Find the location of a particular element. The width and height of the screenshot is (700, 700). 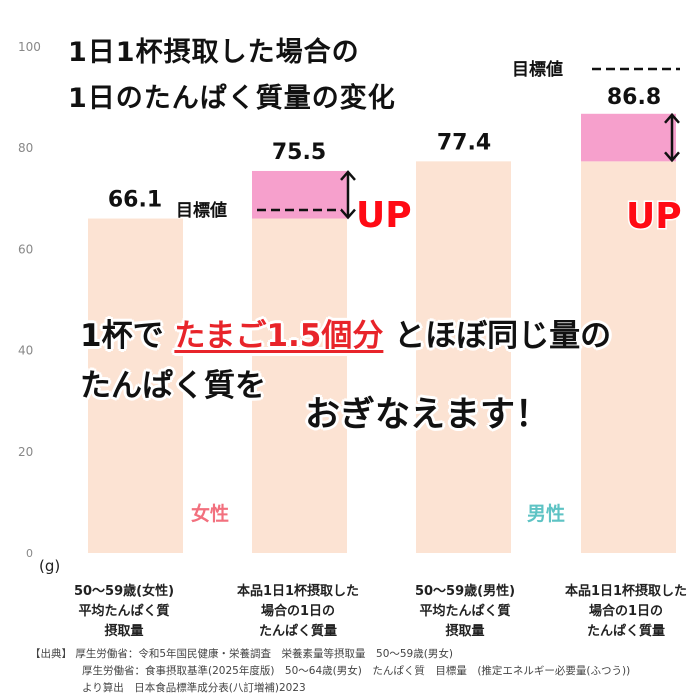

y-tick-label: 100 is located at coordinates (29, 47).